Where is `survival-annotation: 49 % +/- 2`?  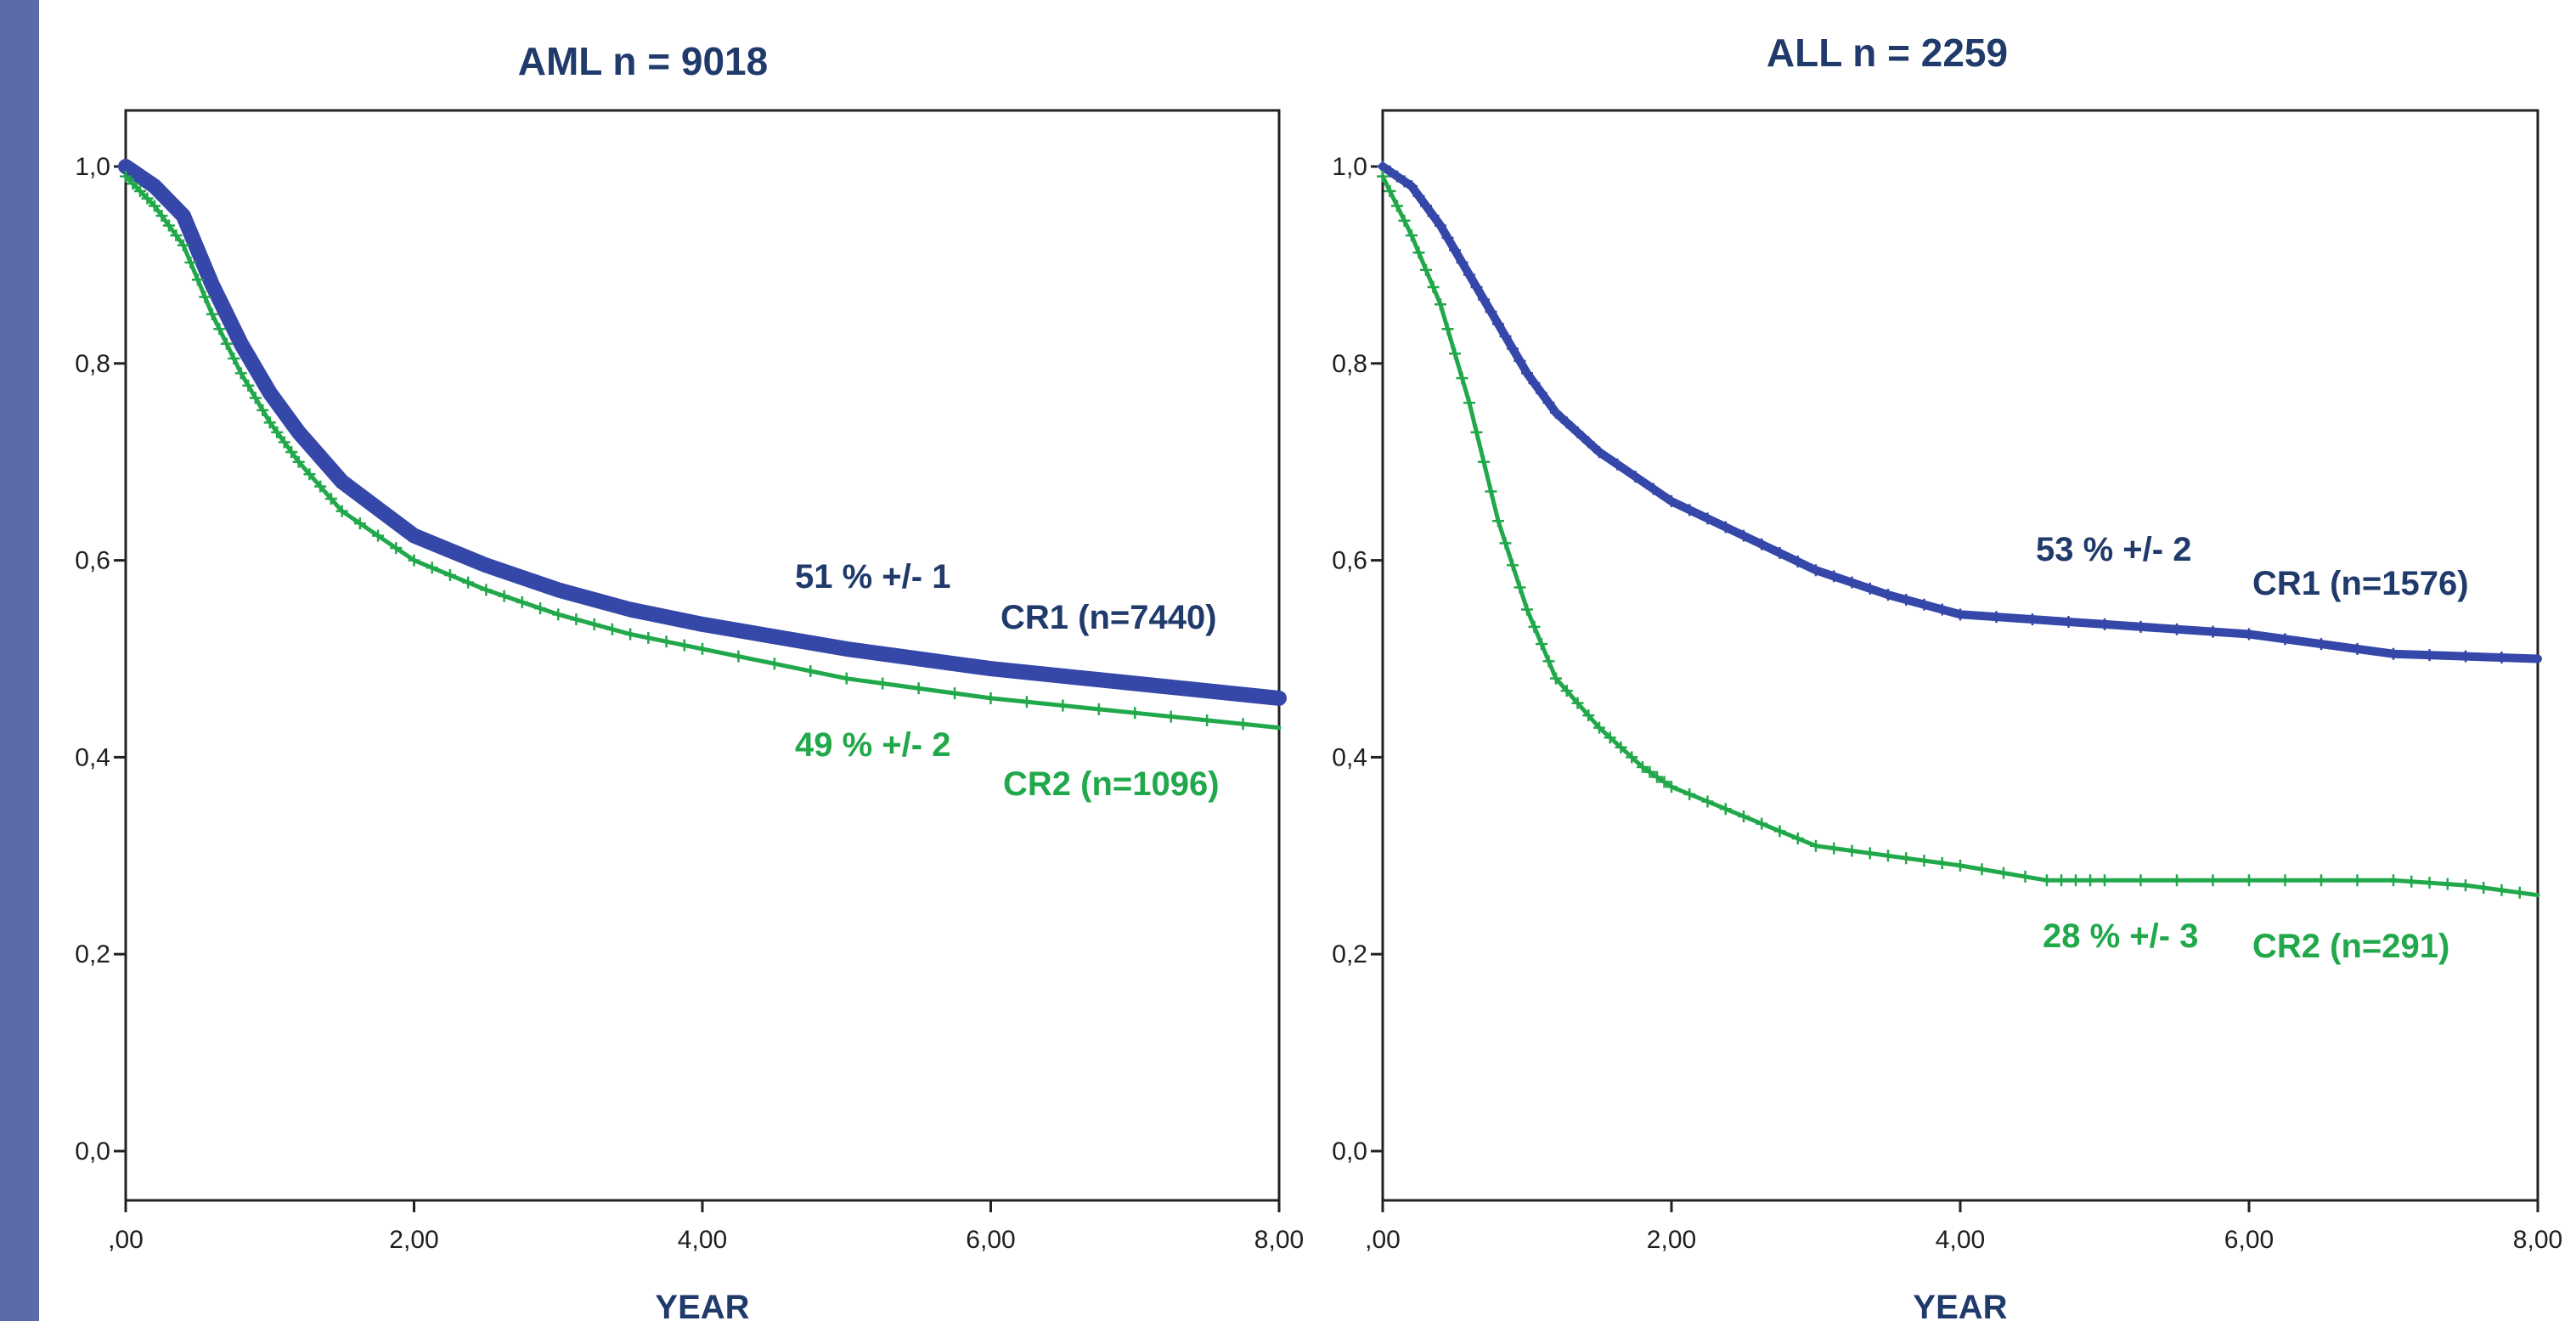
survival-annotation: 49 % +/- 2 is located at coordinates (872, 745).